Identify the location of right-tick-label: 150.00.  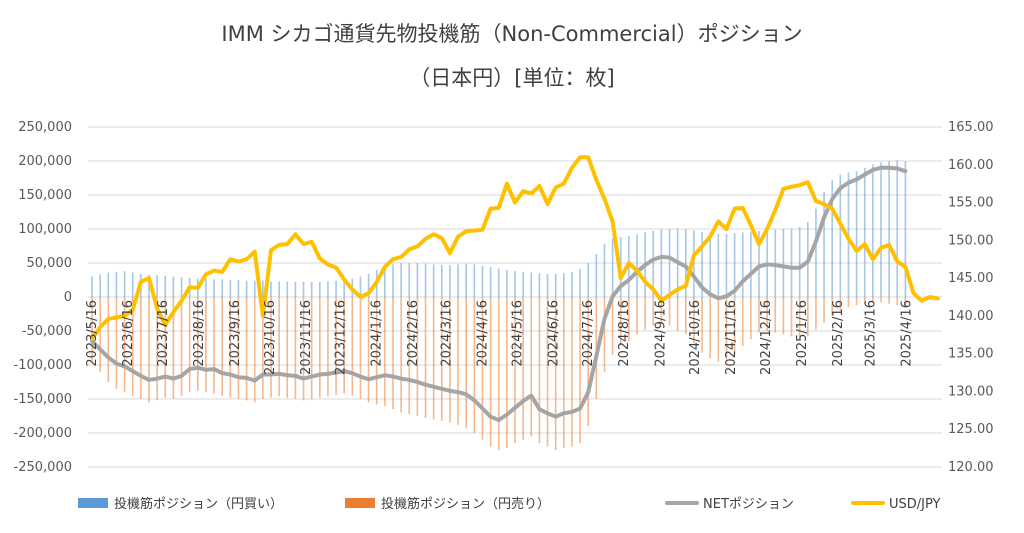
(971, 240).